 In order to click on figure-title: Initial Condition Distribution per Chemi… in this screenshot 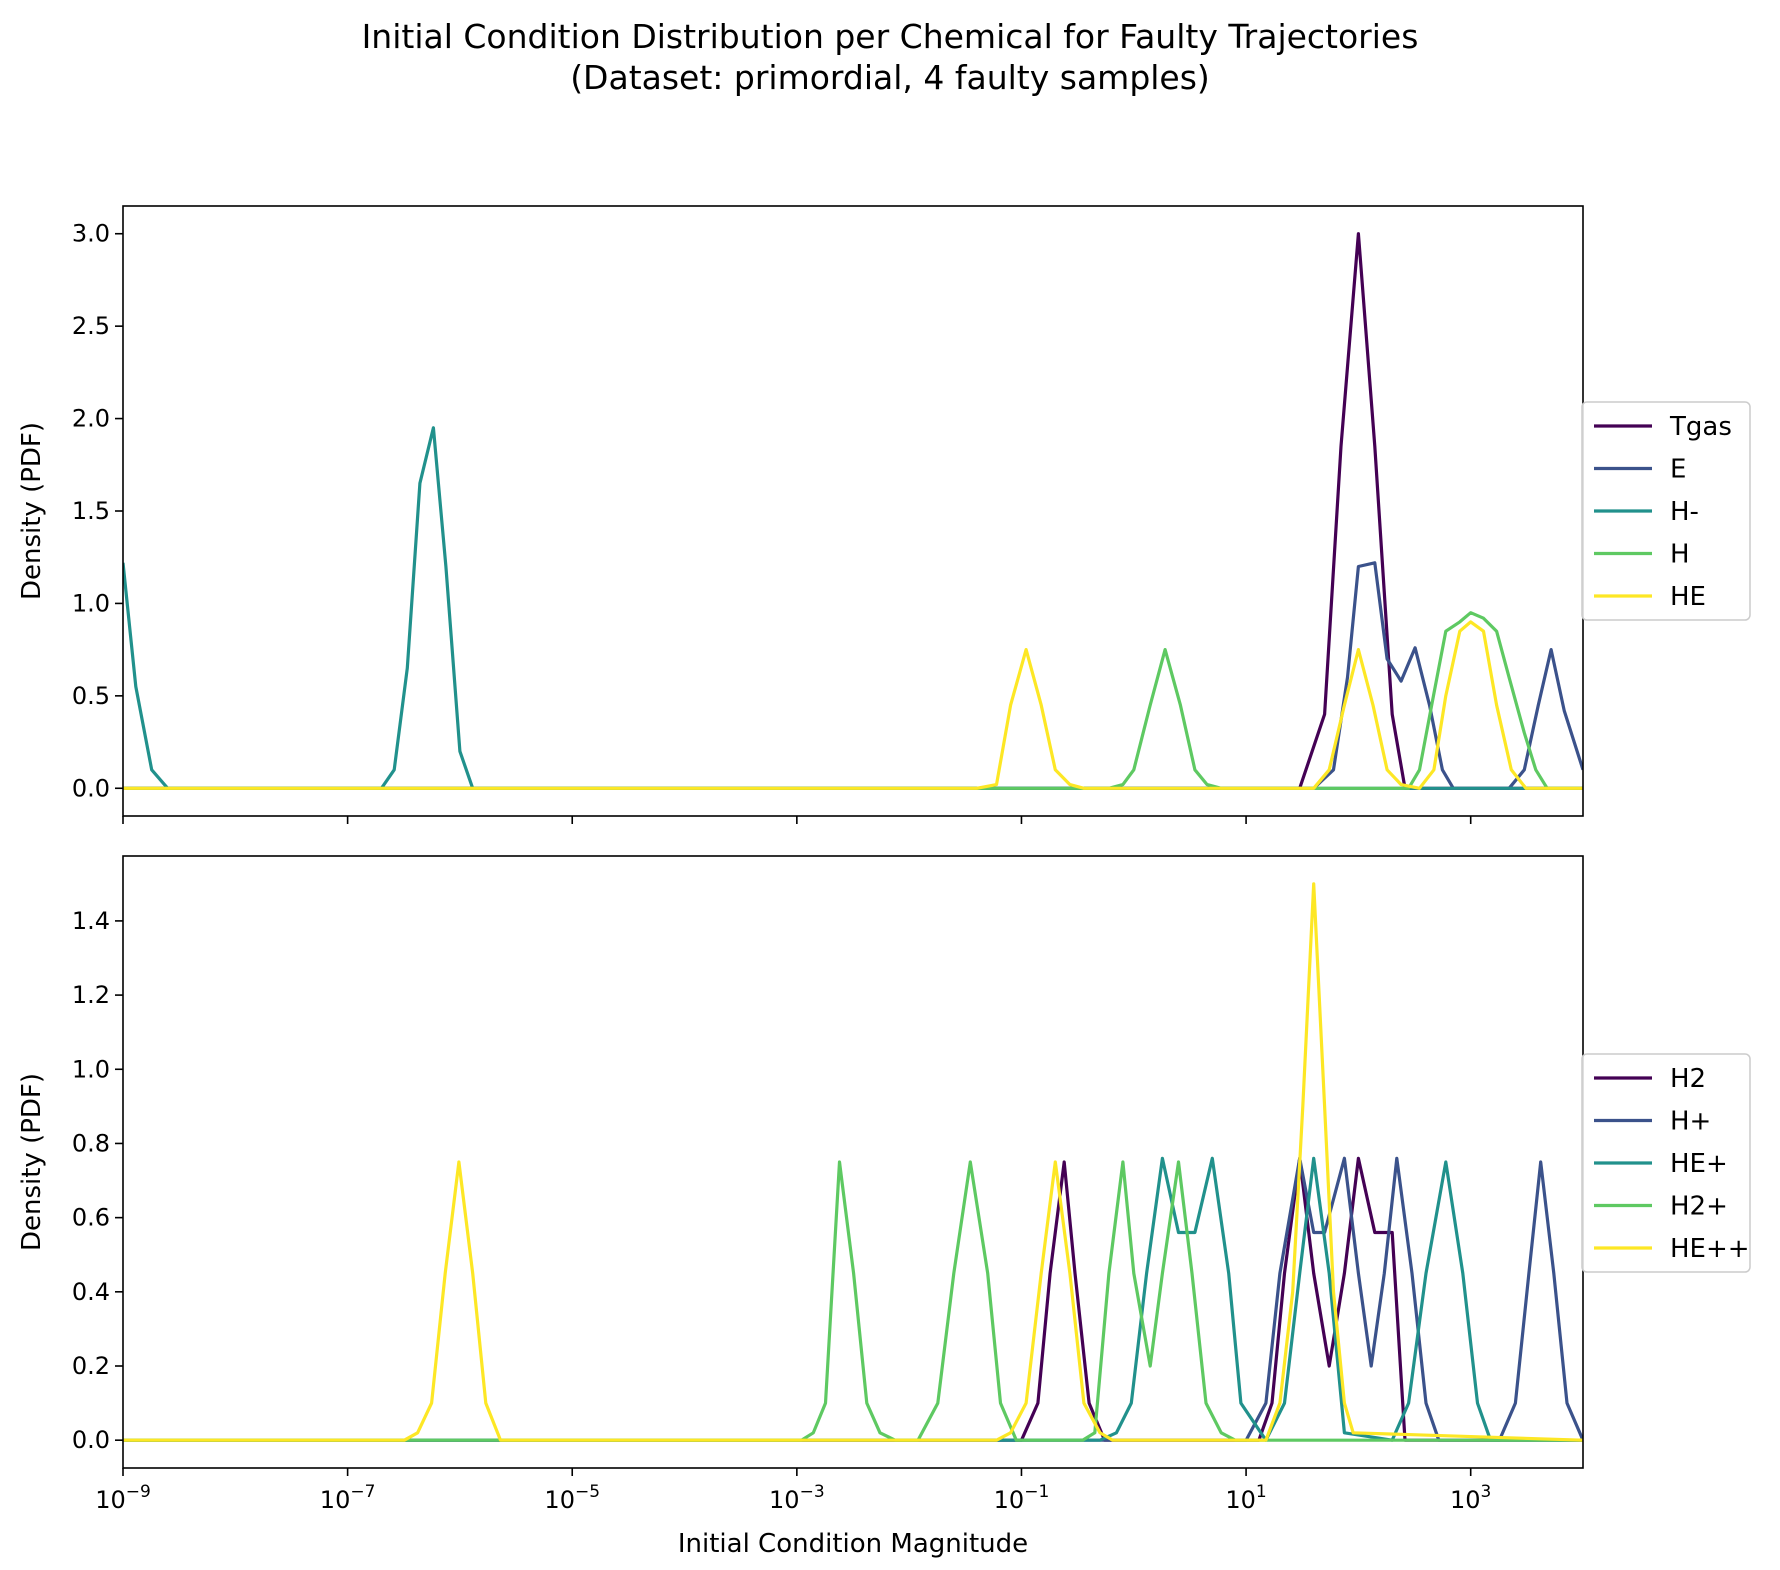, I will do `click(890, 57)`.